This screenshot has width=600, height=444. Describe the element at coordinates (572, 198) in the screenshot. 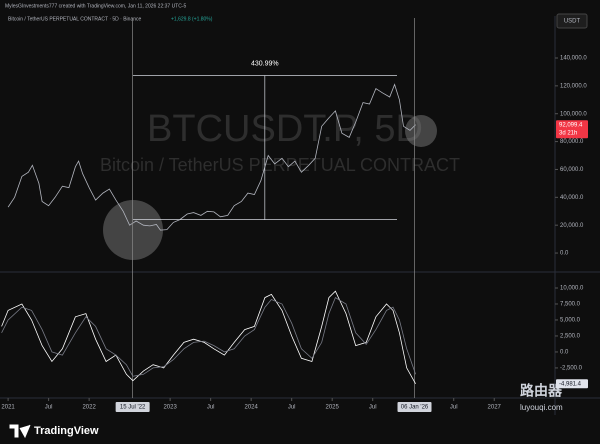

I see `y-tick-label: 40,000.0` at that location.